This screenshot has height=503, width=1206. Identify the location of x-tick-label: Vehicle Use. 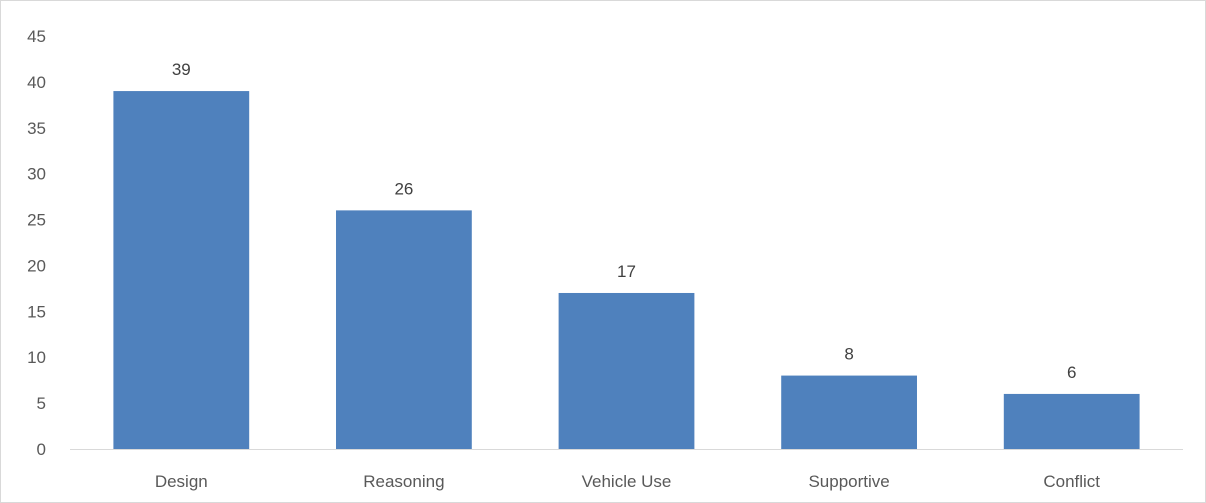
(627, 481).